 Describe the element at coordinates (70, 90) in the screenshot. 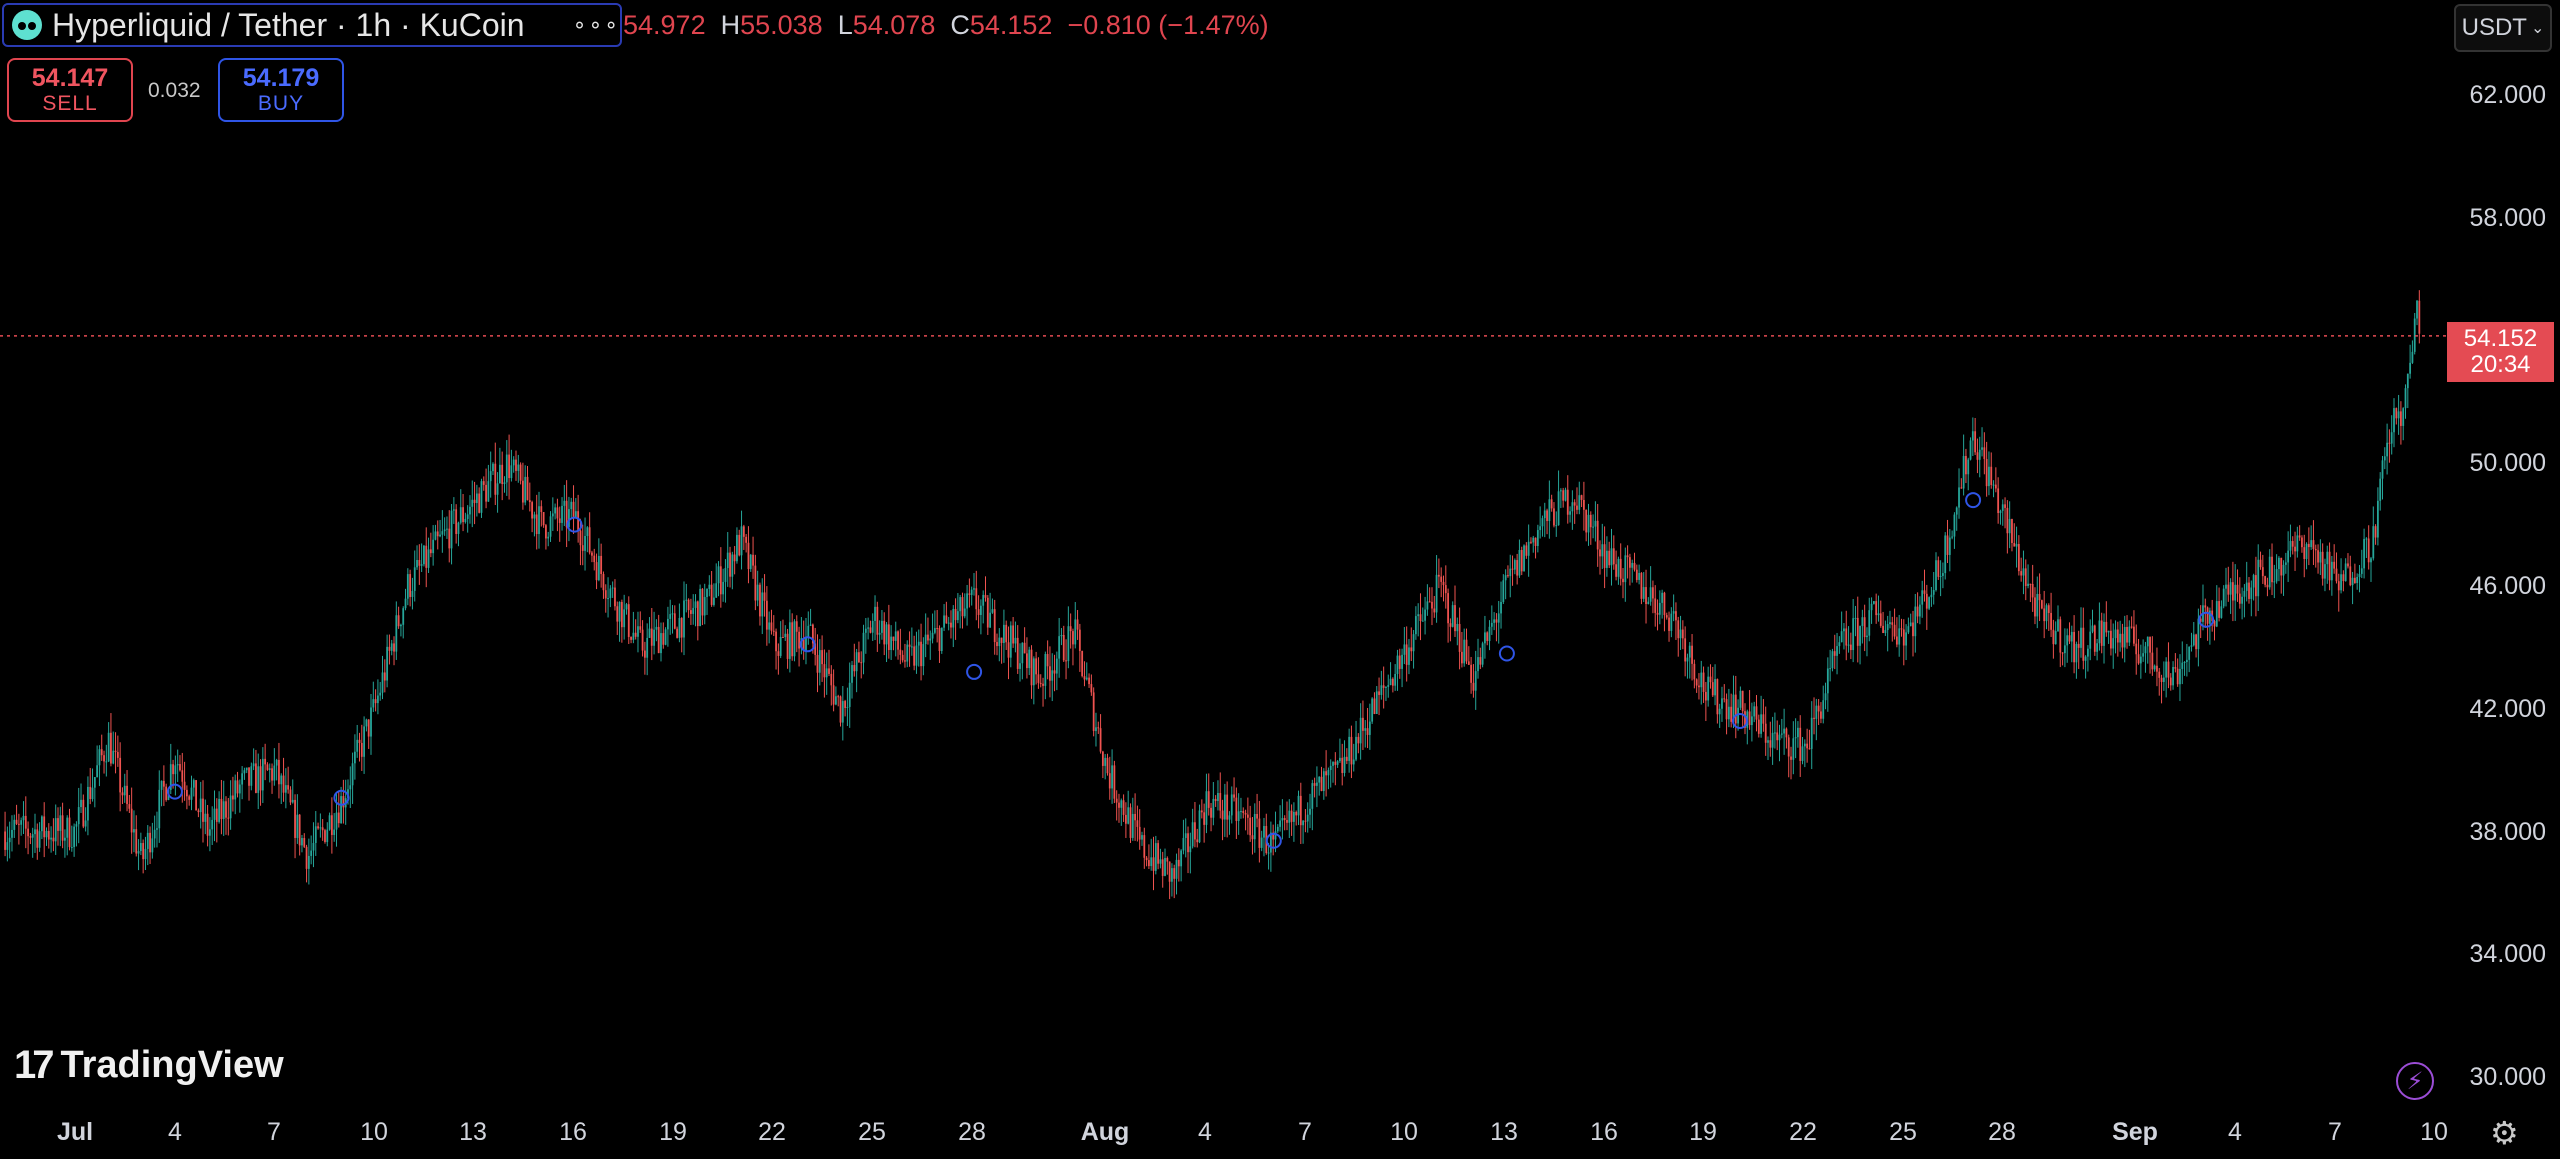

I see `sell-button: 54.147 SELL` at that location.